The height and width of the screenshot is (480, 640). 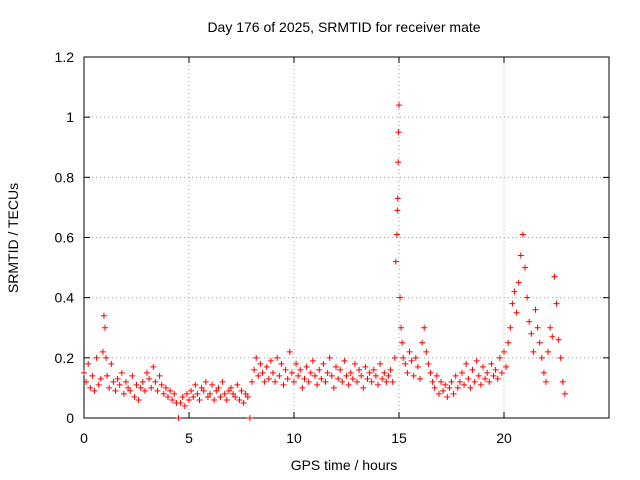 What do you see at coordinates (65, 298) in the screenshot?
I see `y-tick-label: 0.4` at bounding box center [65, 298].